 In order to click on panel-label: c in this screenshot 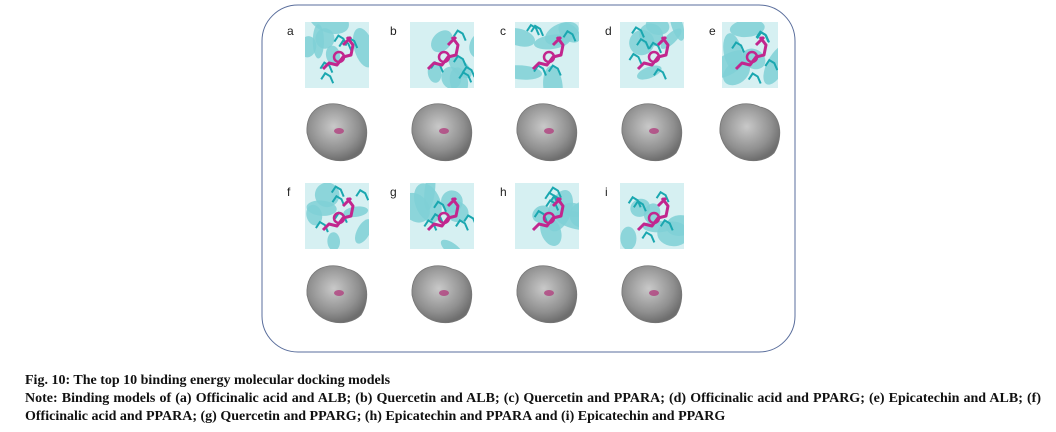, I will do `click(503, 31)`.